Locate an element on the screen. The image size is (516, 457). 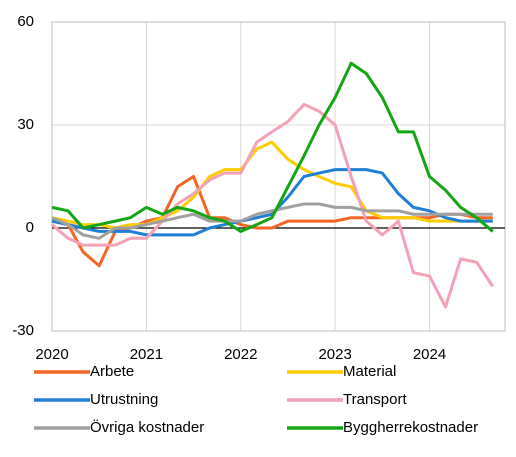
legend-label: Övriga kostnader is located at coordinates (147, 427).